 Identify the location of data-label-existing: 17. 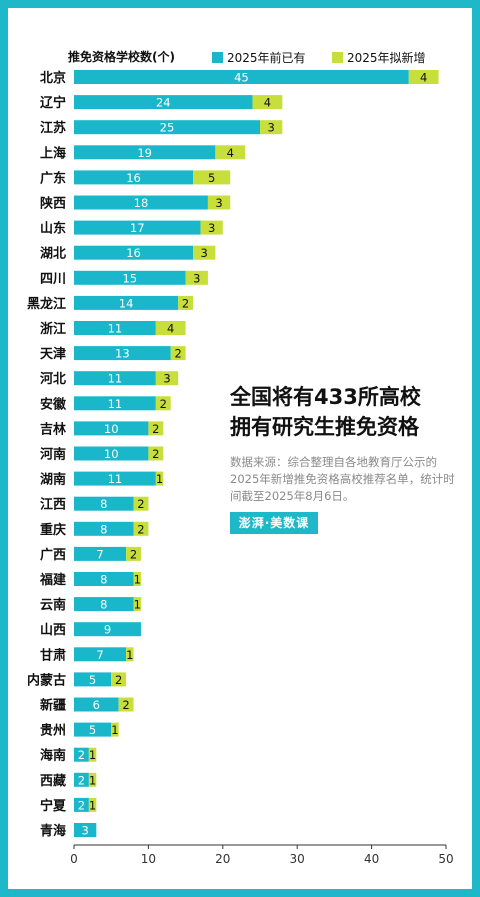
(137, 228).